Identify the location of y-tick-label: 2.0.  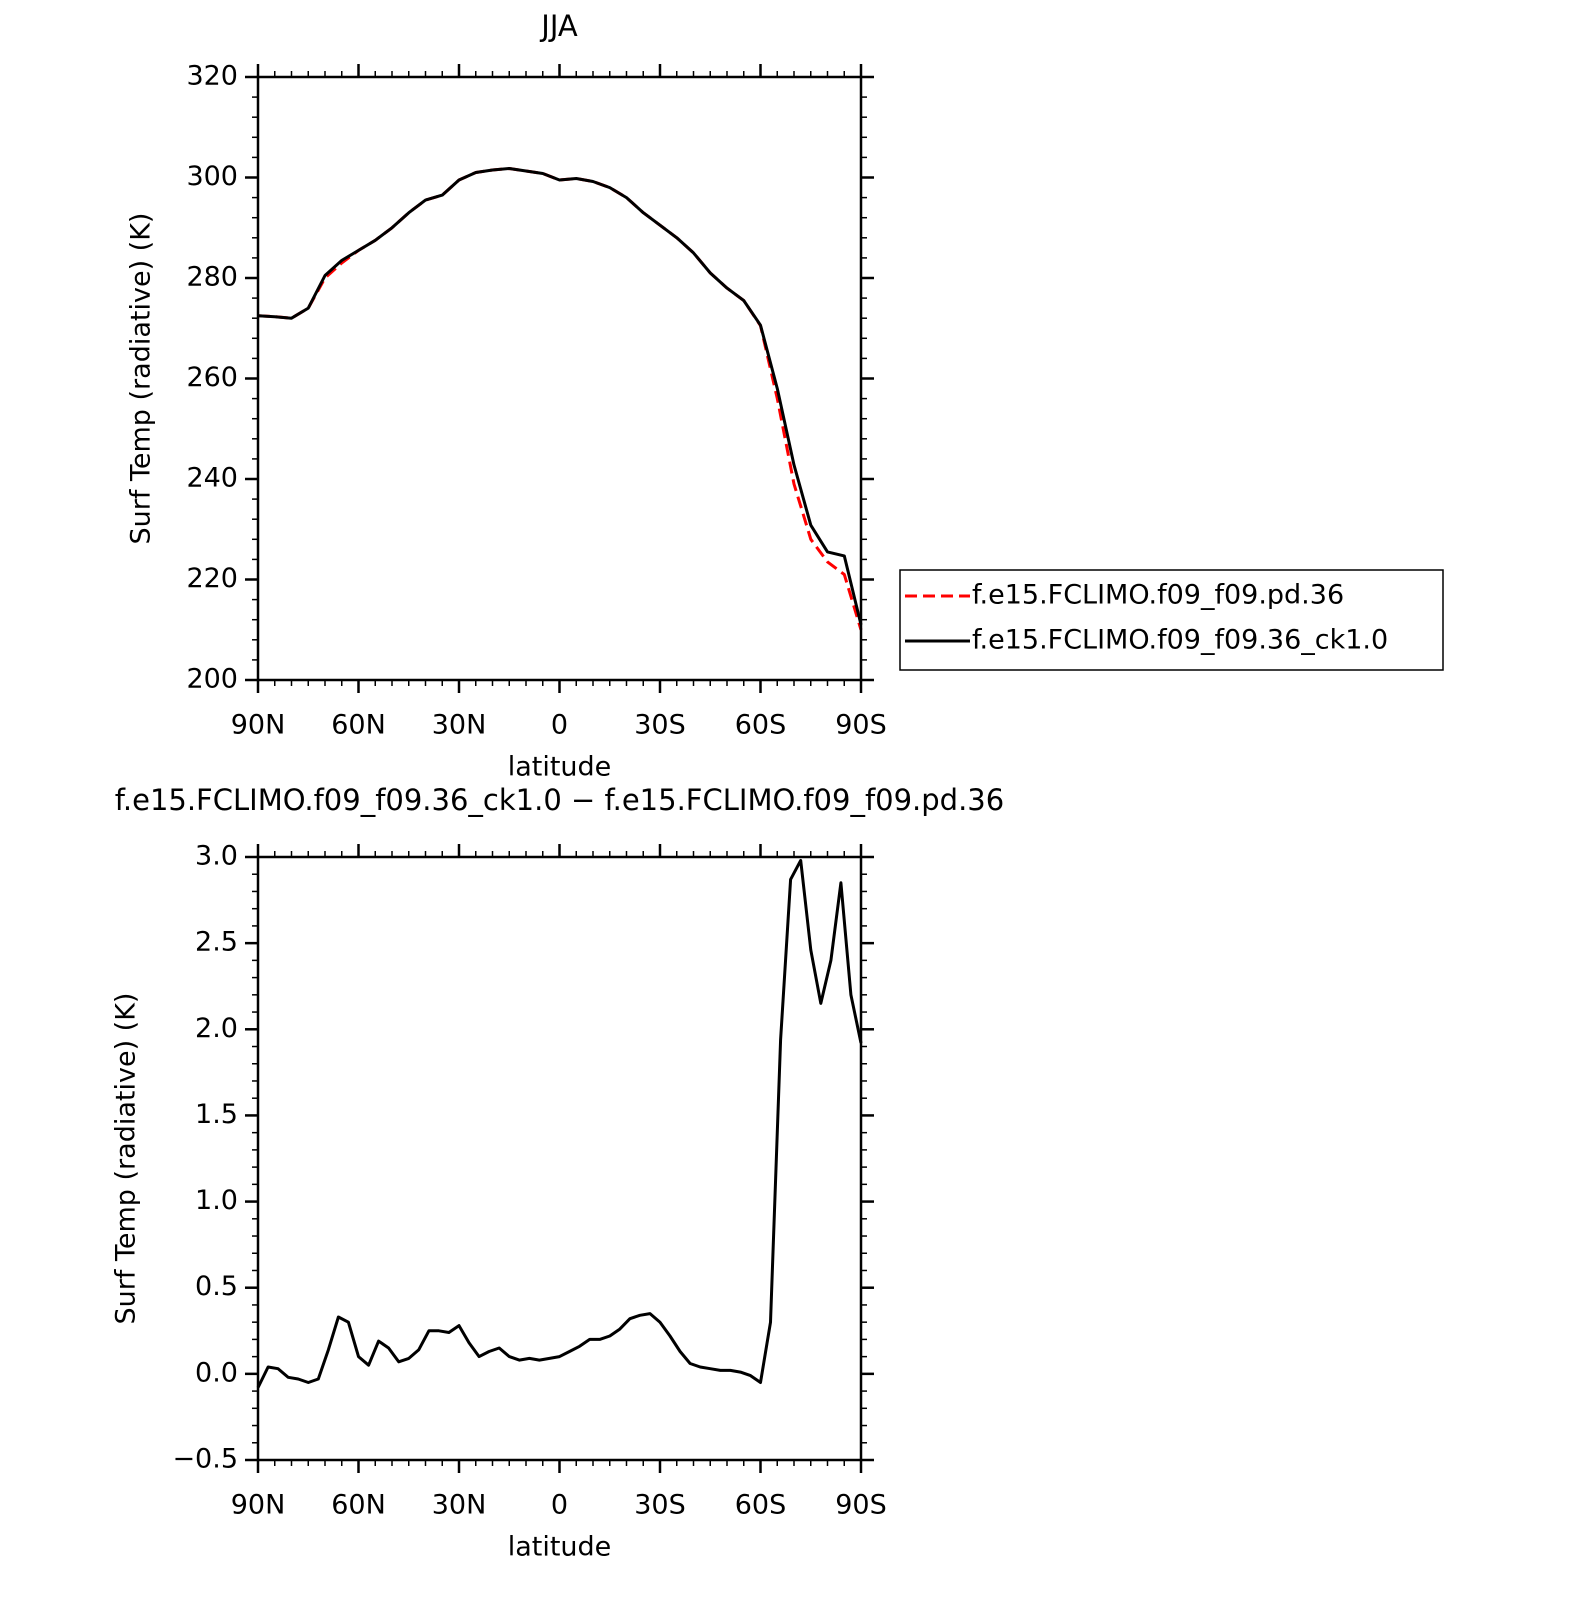
(216, 1028).